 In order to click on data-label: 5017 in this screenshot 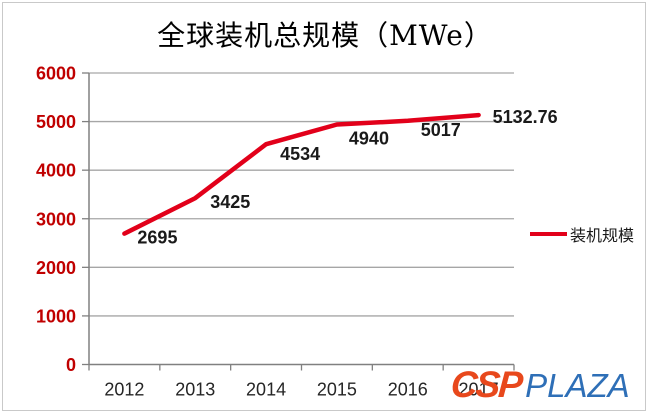, I will do `click(441, 130)`.